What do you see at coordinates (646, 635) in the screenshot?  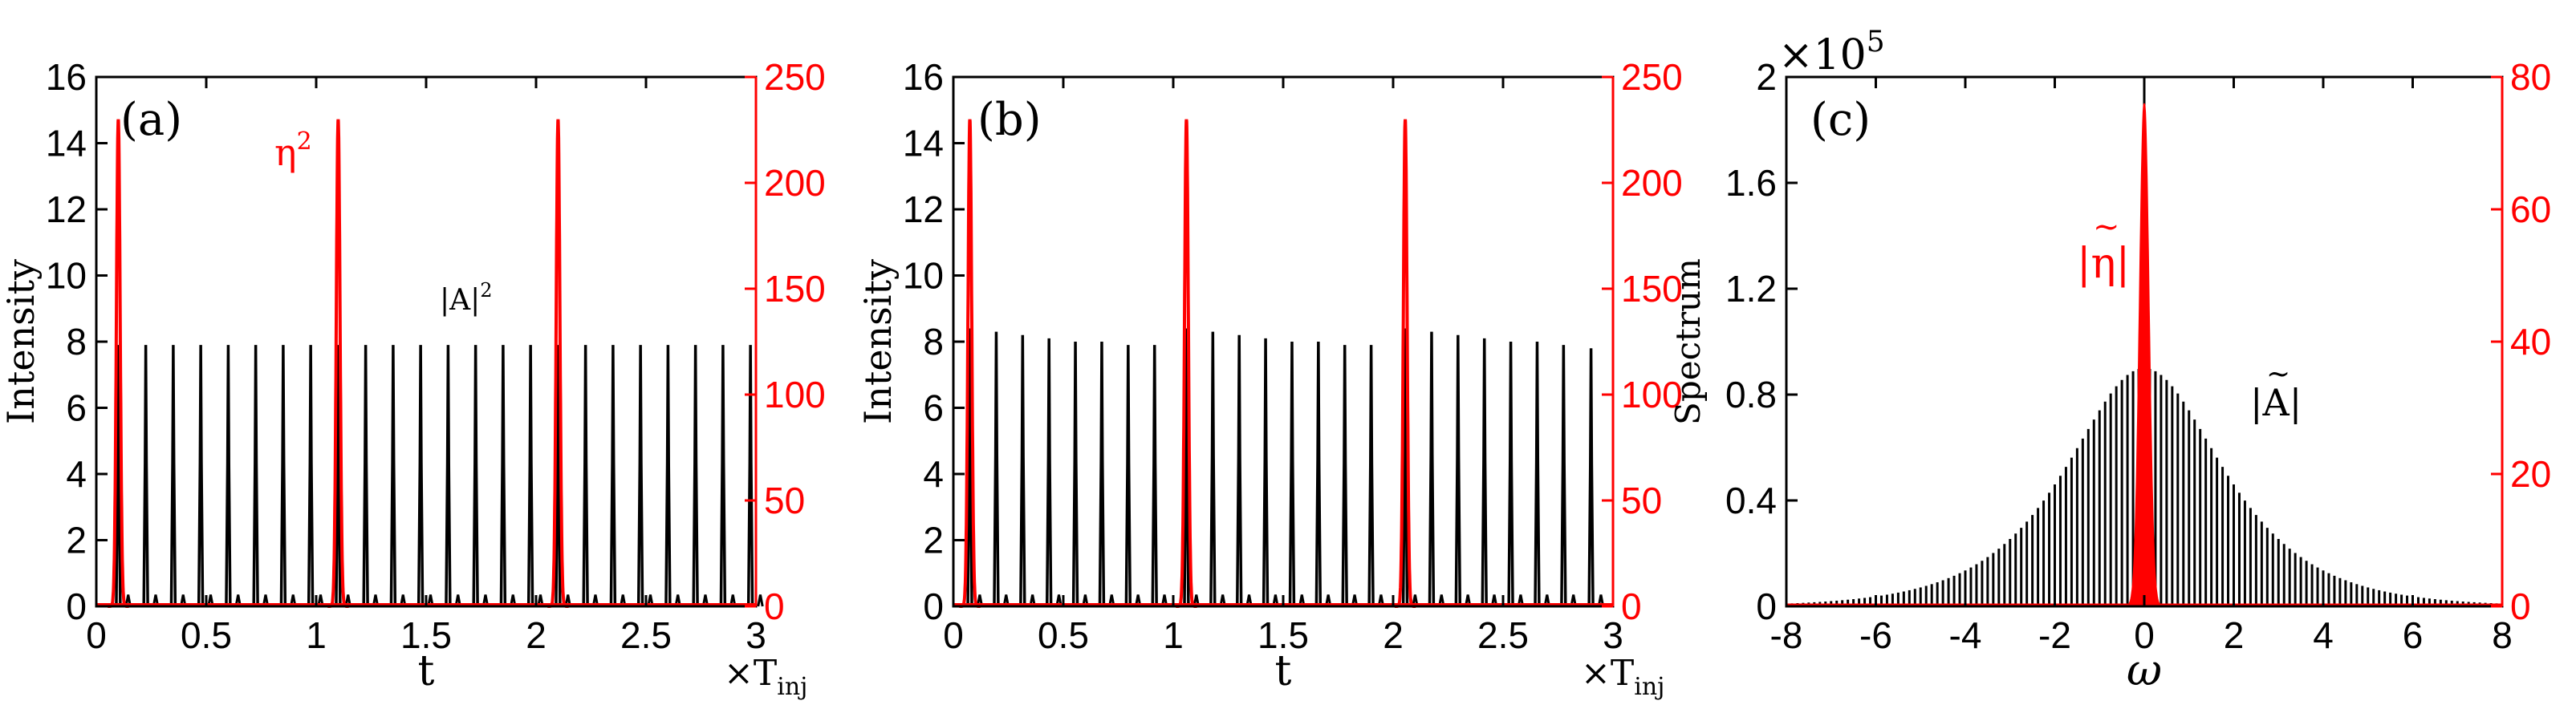 I see `x-tick-label: 2.5` at bounding box center [646, 635].